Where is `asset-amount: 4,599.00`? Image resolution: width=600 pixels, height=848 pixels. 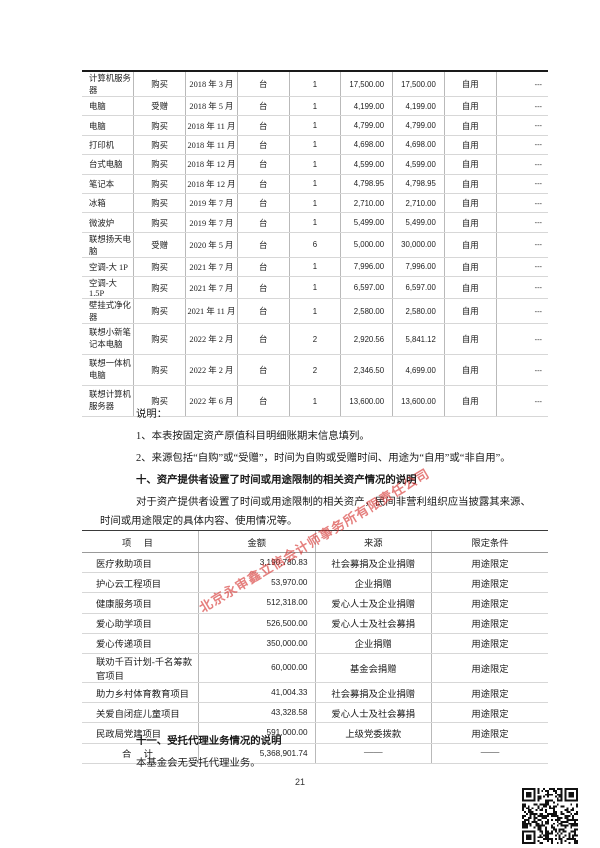 asset-amount: 4,599.00 is located at coordinates (418, 164).